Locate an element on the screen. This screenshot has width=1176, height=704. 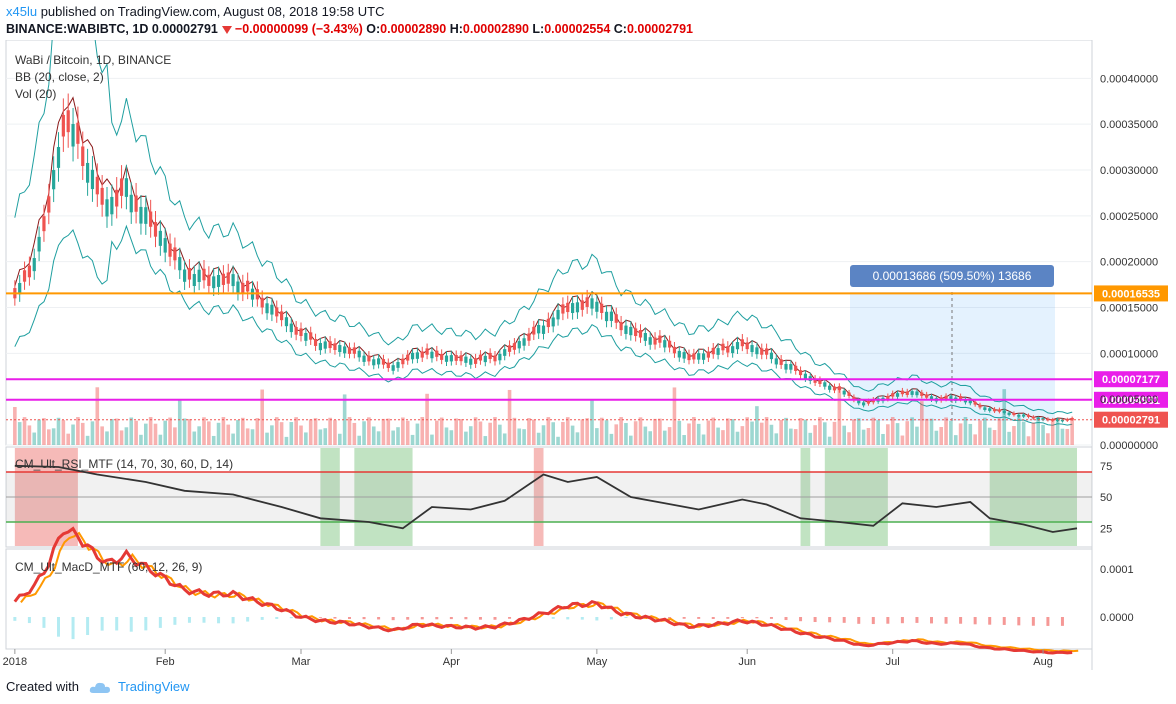
tradingview-link: TradingView is located at coordinates (154, 686).